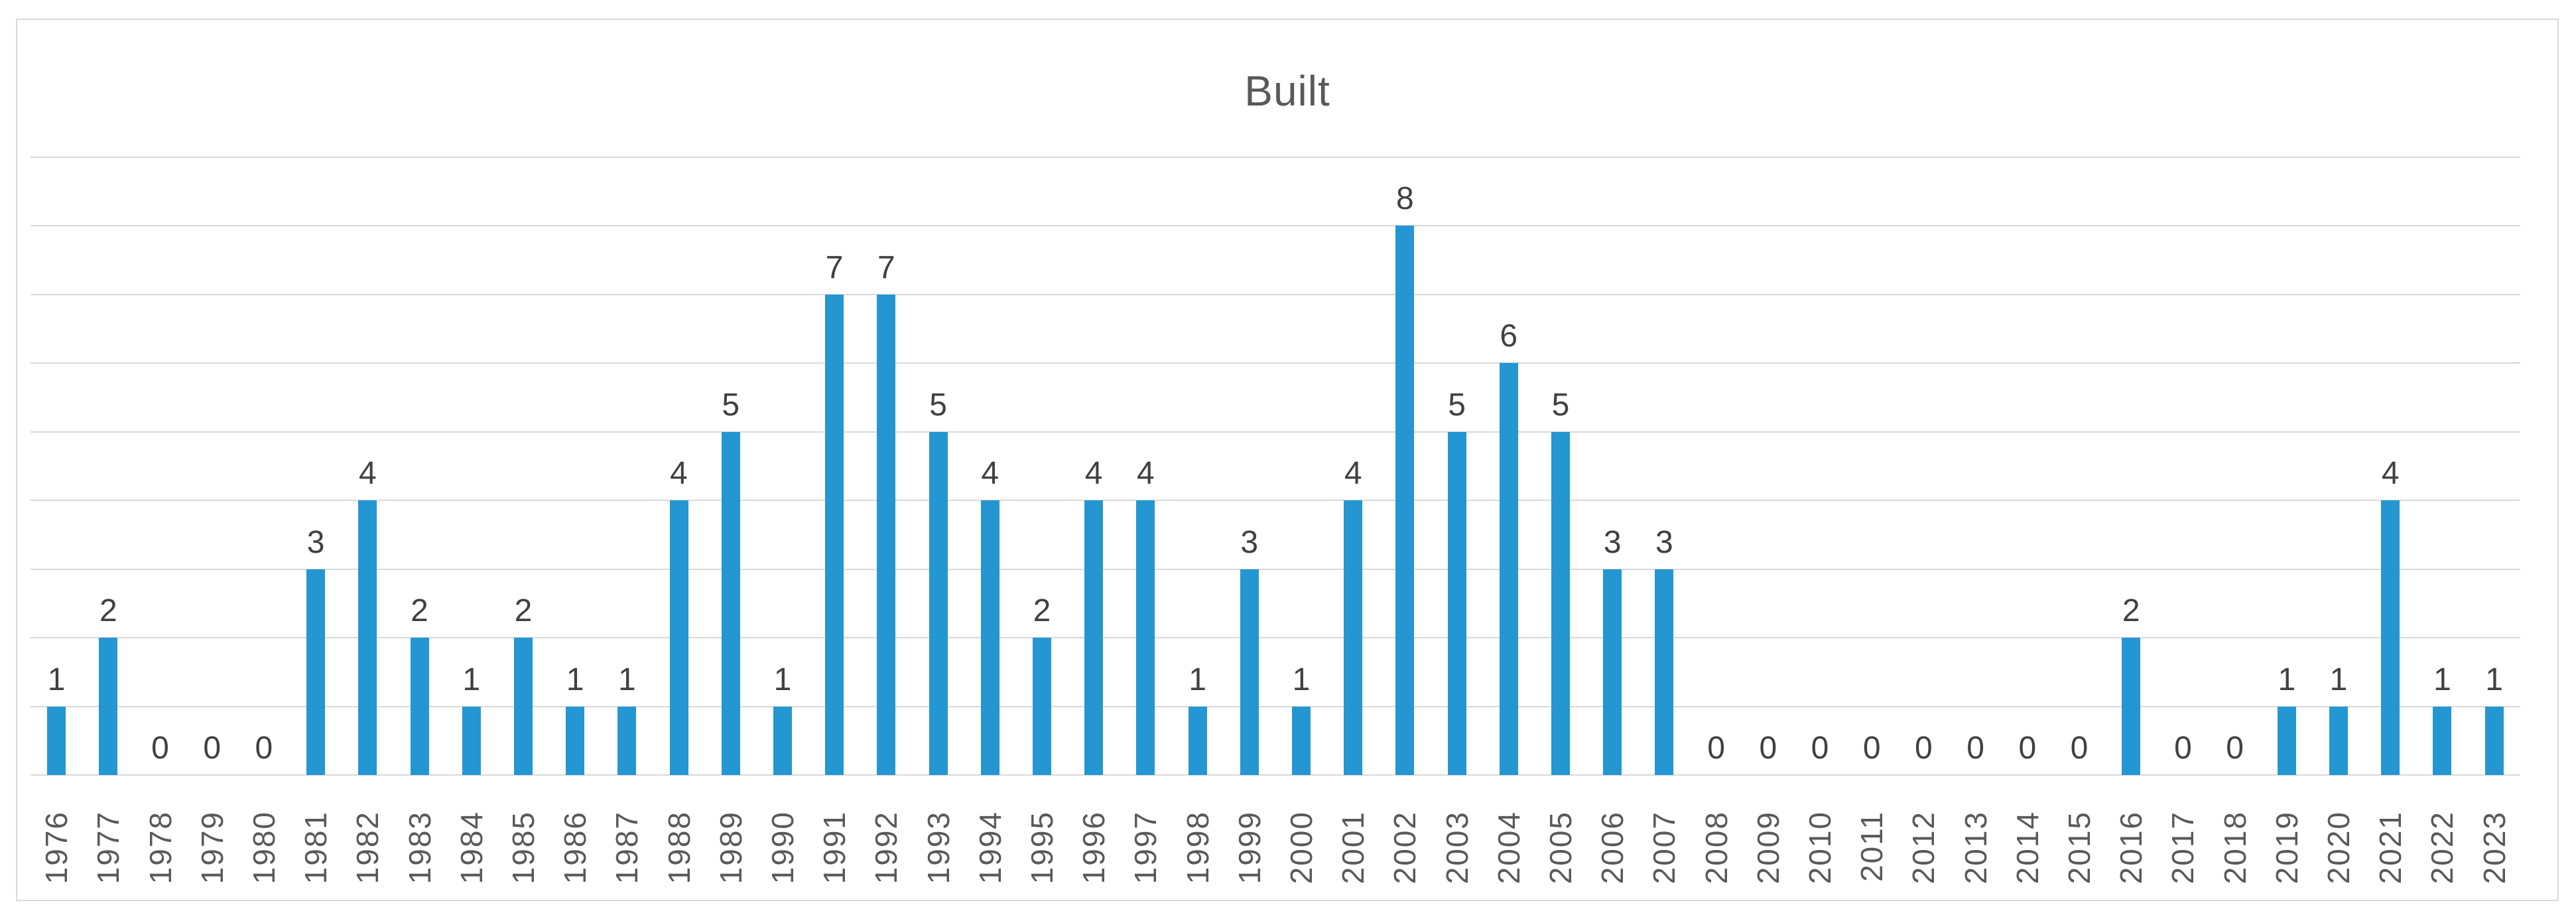  I want to click on bar-slot: 5, so click(1457, 466).